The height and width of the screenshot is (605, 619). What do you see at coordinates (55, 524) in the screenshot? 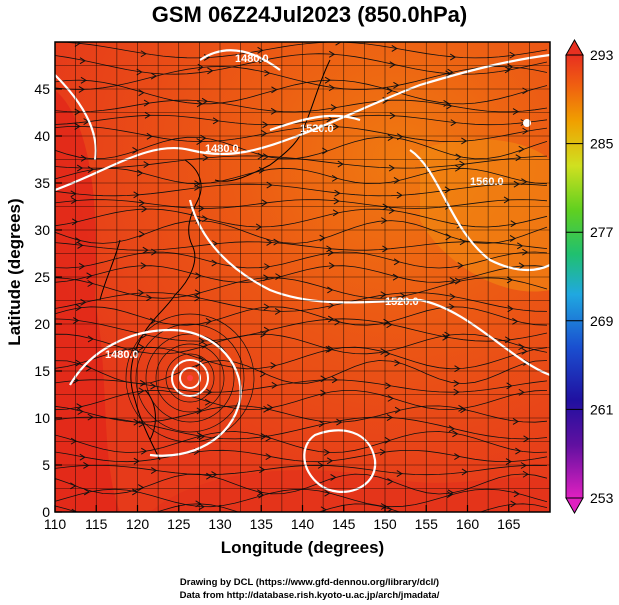
I see `x-tick-label: 110` at bounding box center [55, 524].